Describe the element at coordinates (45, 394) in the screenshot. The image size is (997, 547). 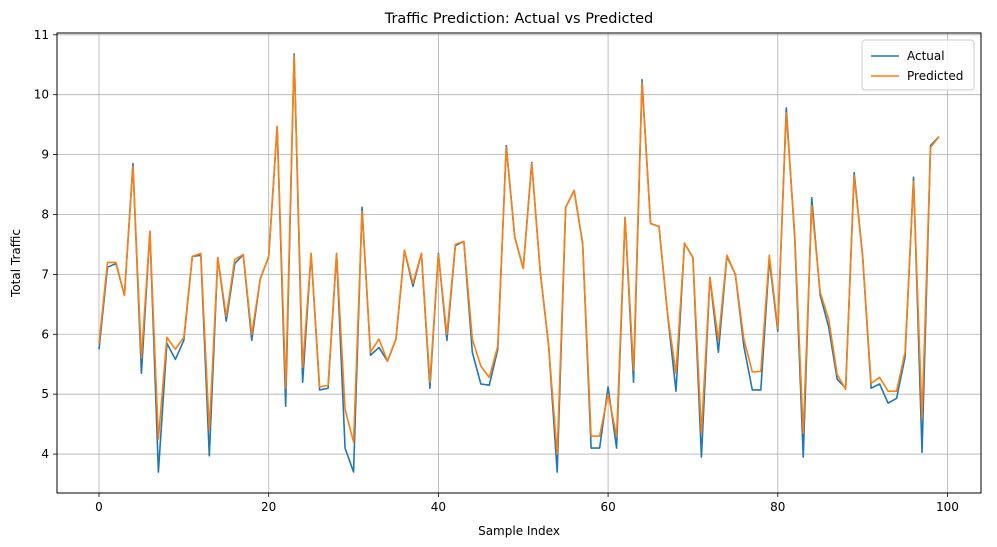
I see `y-tick-label: 5` at that location.